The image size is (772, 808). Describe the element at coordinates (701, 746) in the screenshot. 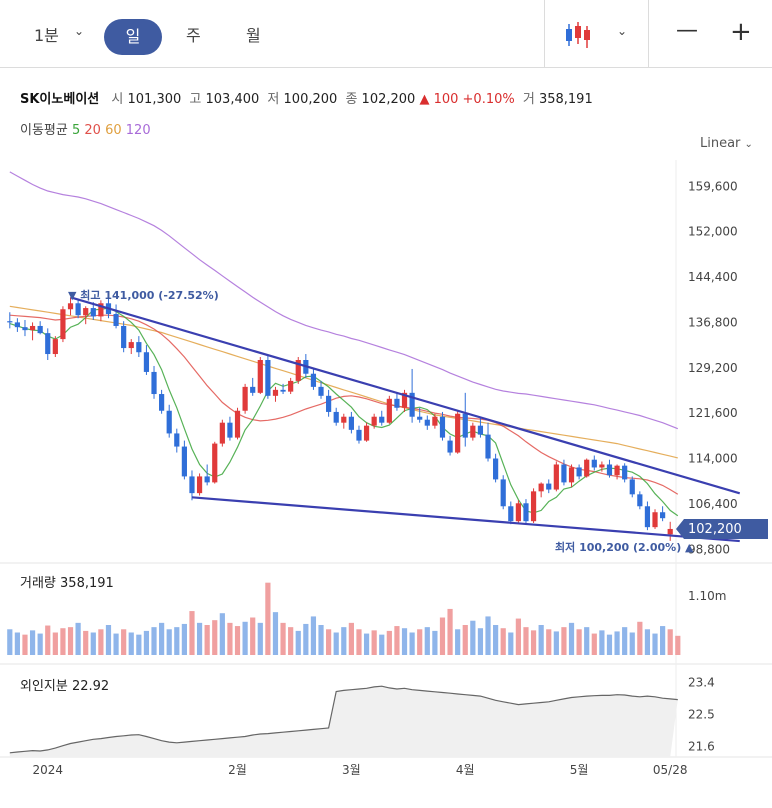

I see `foreign-tick-label: 21.6` at that location.